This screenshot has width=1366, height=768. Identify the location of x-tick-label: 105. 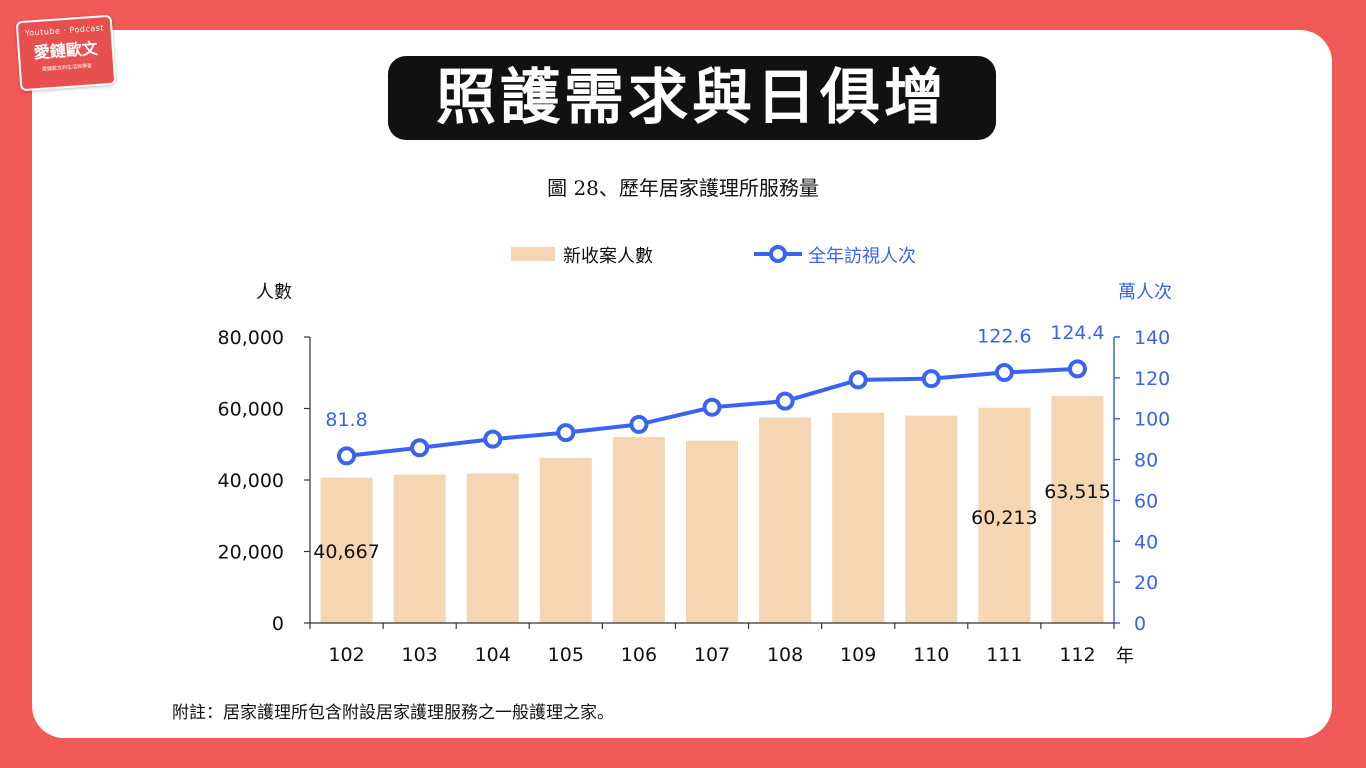
(566, 655).